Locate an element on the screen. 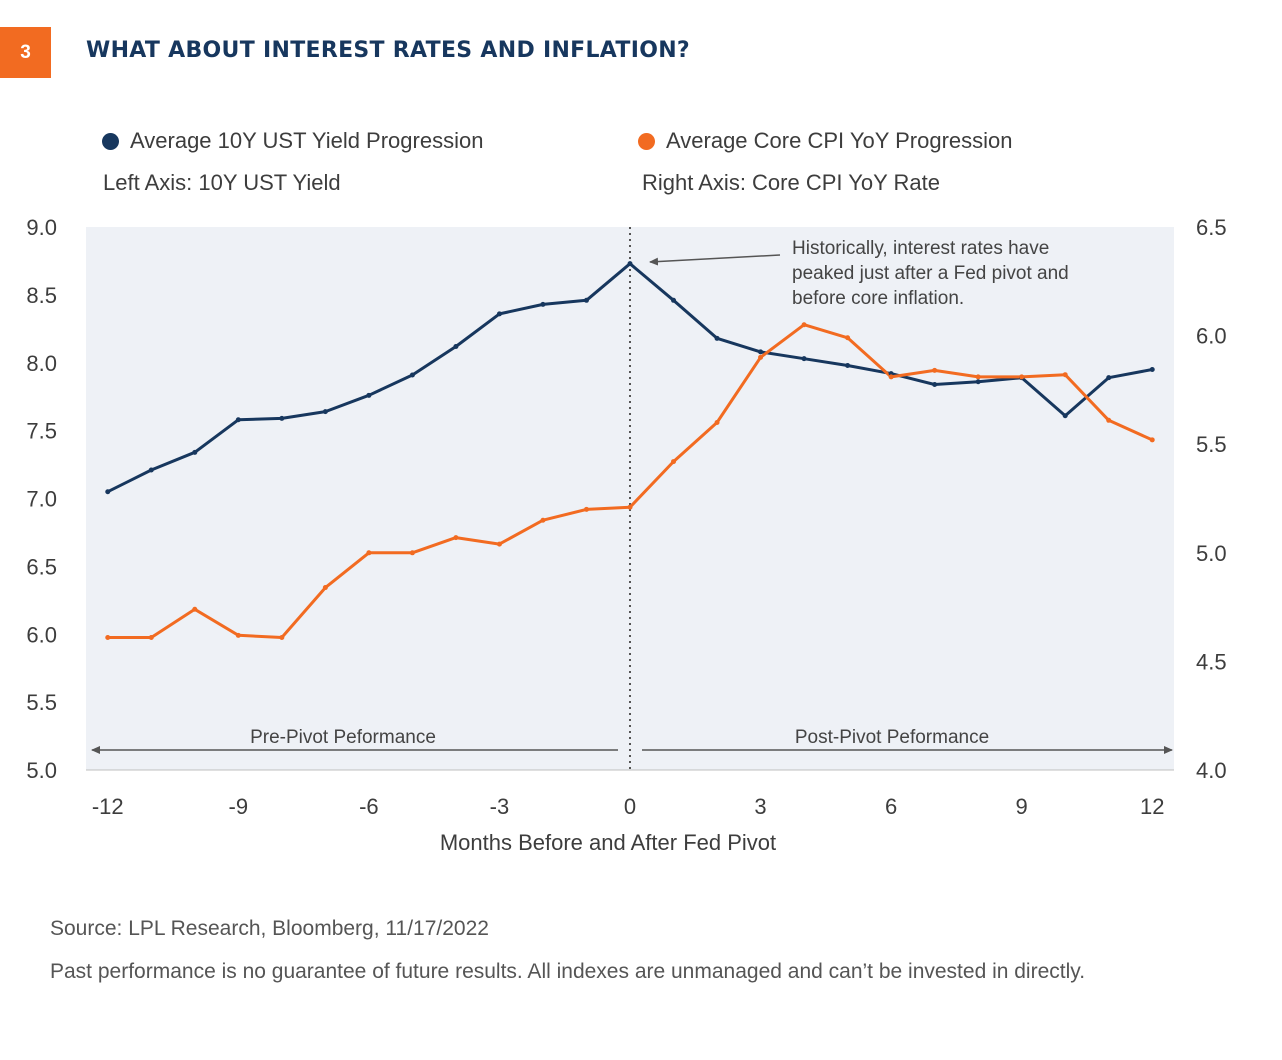 Image resolution: width=1282 pixels, height=1060 pixels. legend-series-yield: Average 10Y UST Yield Progression is located at coordinates (292, 141).